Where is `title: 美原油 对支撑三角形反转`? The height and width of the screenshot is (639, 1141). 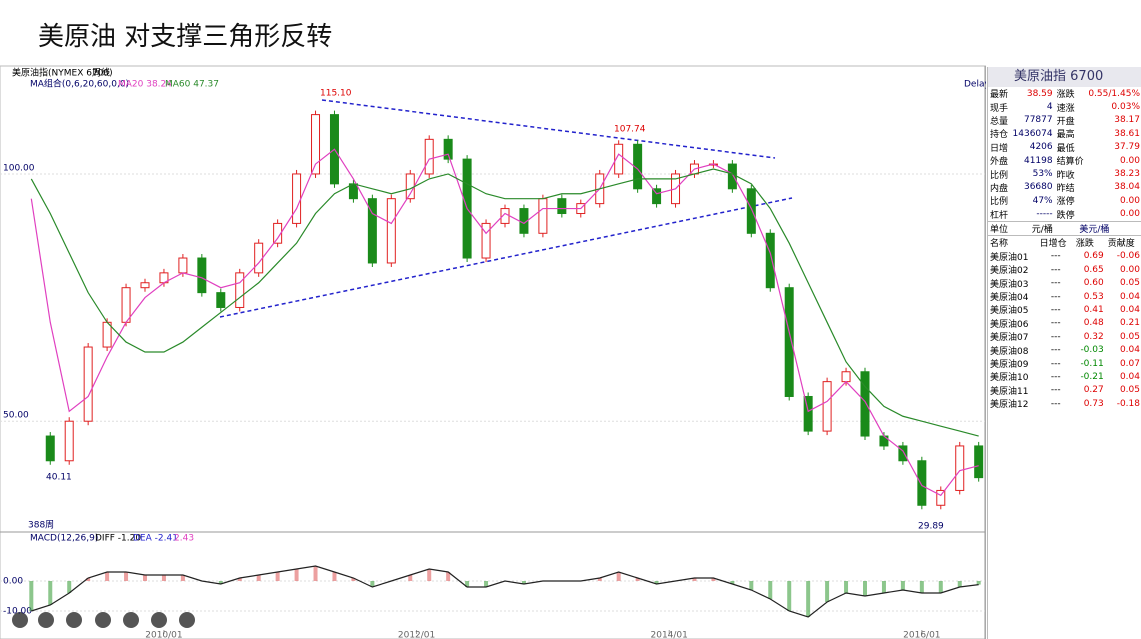 title: 美原油 对支撑三角形反转 is located at coordinates (185, 37).